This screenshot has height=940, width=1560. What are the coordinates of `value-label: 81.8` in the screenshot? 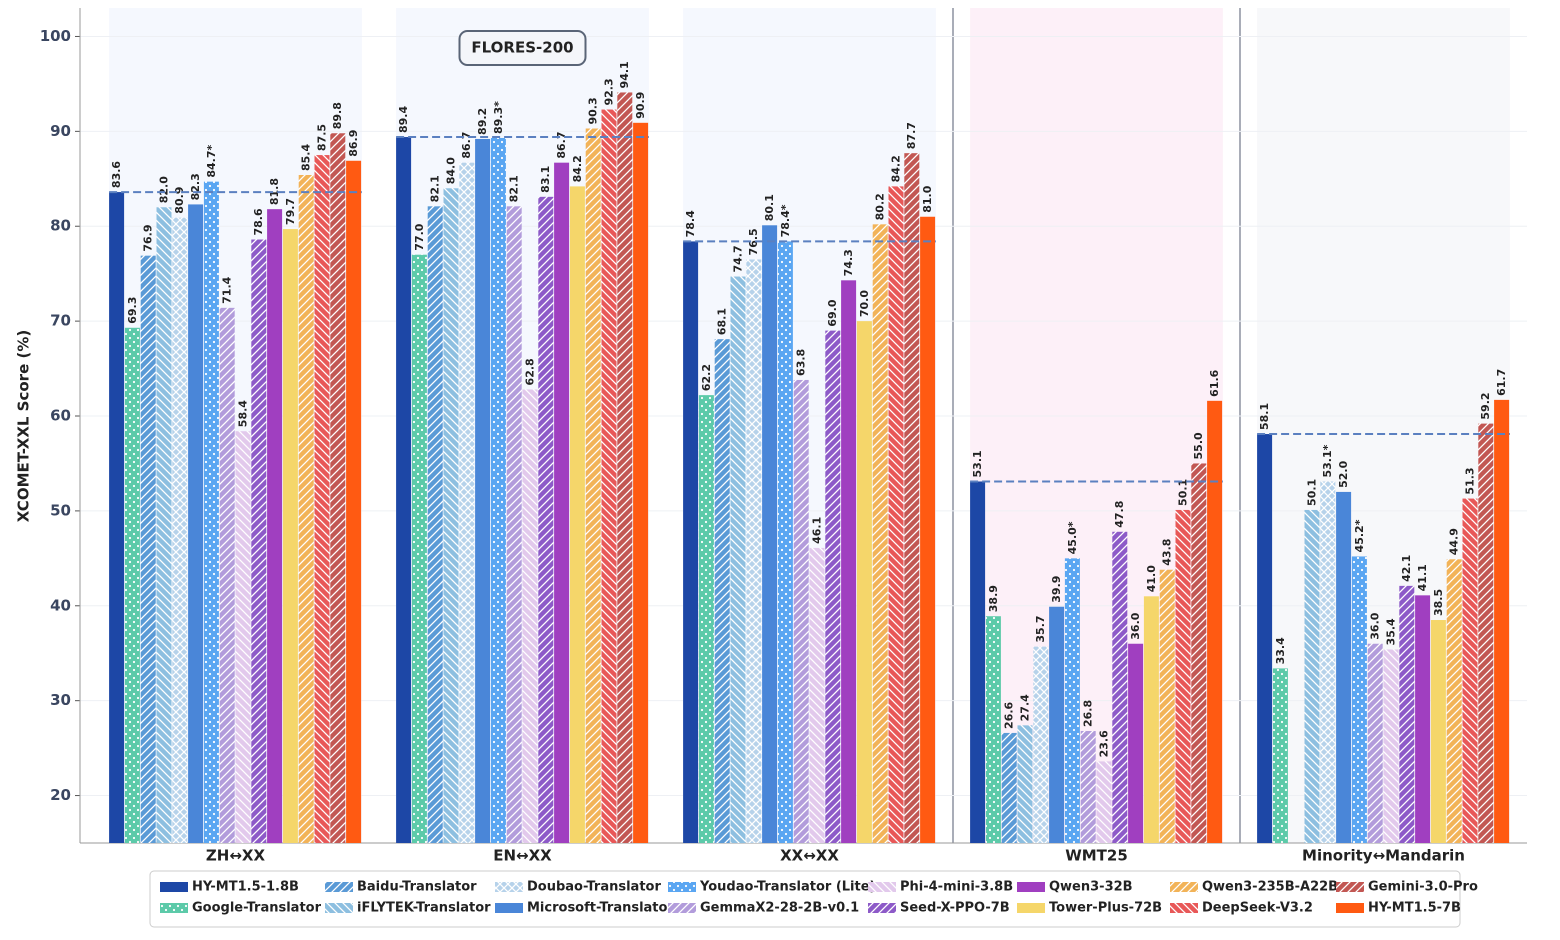 It's located at (274, 191).